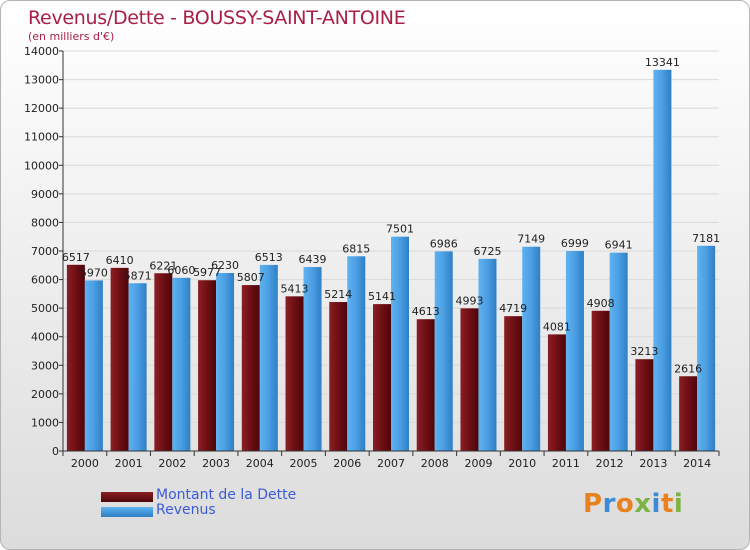 This screenshot has height=550, width=750. Describe the element at coordinates (41, 80) in the screenshot. I see `y-tick-label: 13000` at that location.